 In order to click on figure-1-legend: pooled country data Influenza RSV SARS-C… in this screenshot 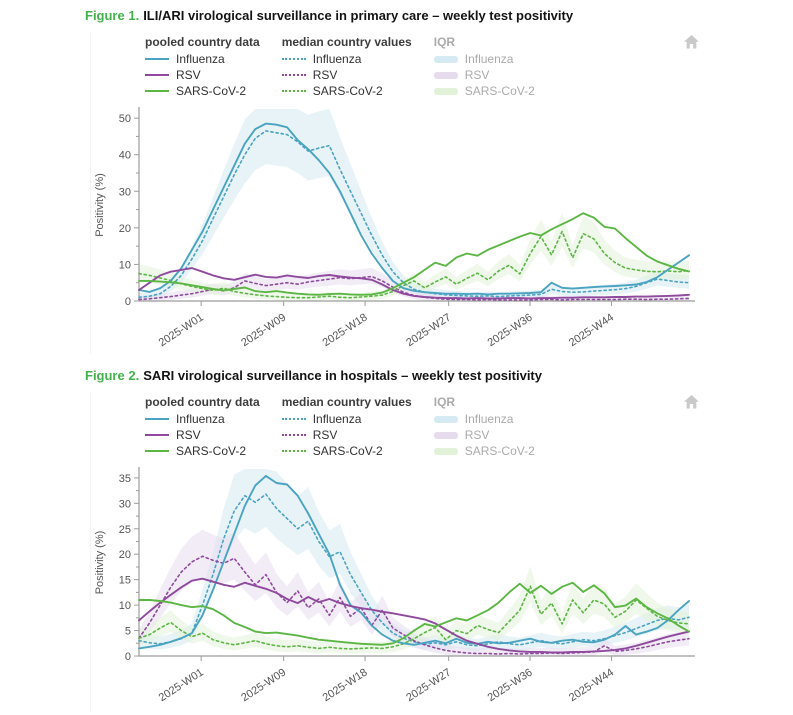, I will do `click(428, 65)`.